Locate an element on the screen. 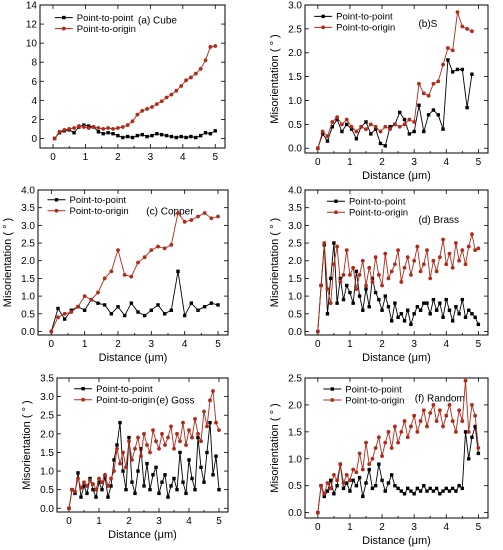  y-axis-label: Misorientation ( ° ) is located at coordinates (275, 262).